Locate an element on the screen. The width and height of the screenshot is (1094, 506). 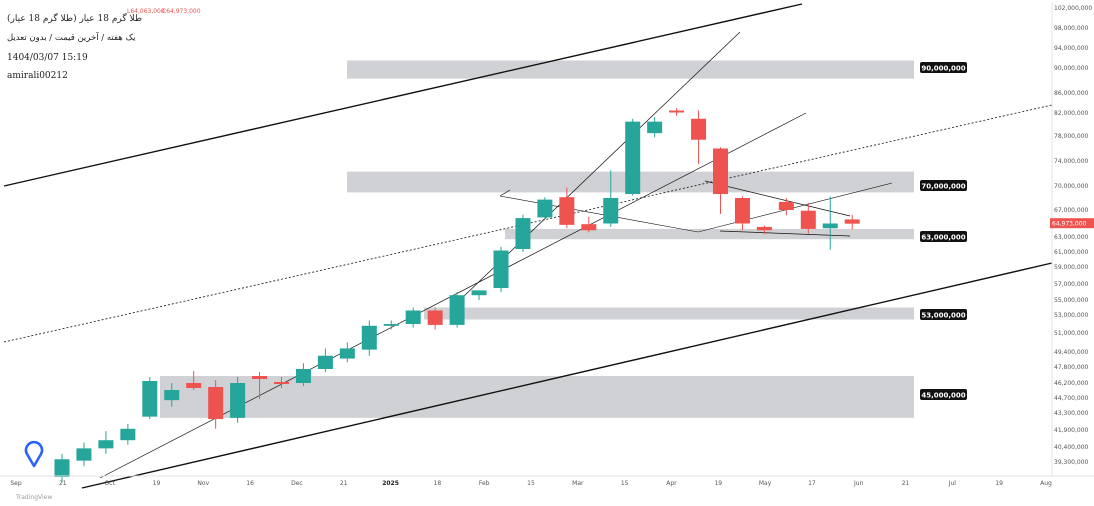
y-tick-label: 47,800,000 is located at coordinates (1071, 367).